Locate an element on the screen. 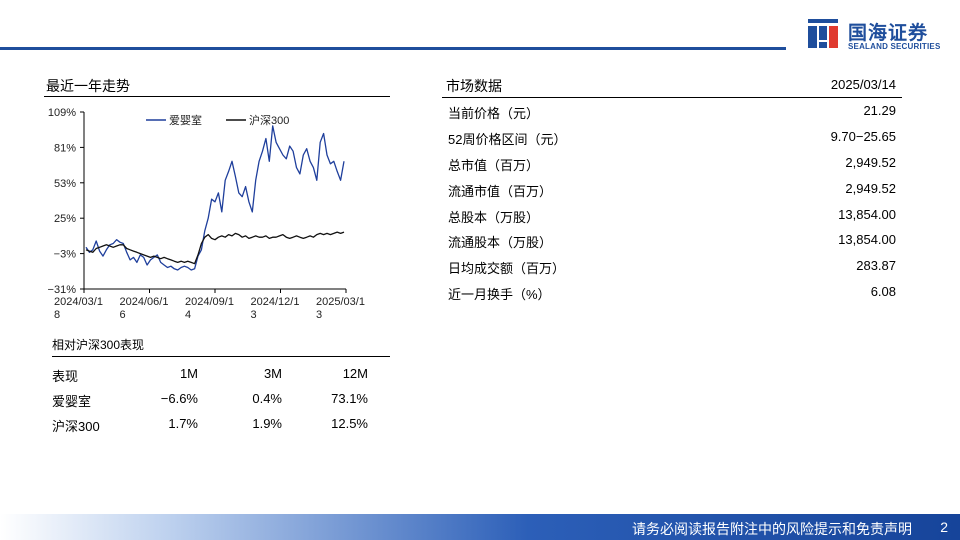 This screenshot has height=540, width=960. market-row-label: 日均成交额（百万） is located at coordinates (507, 269).